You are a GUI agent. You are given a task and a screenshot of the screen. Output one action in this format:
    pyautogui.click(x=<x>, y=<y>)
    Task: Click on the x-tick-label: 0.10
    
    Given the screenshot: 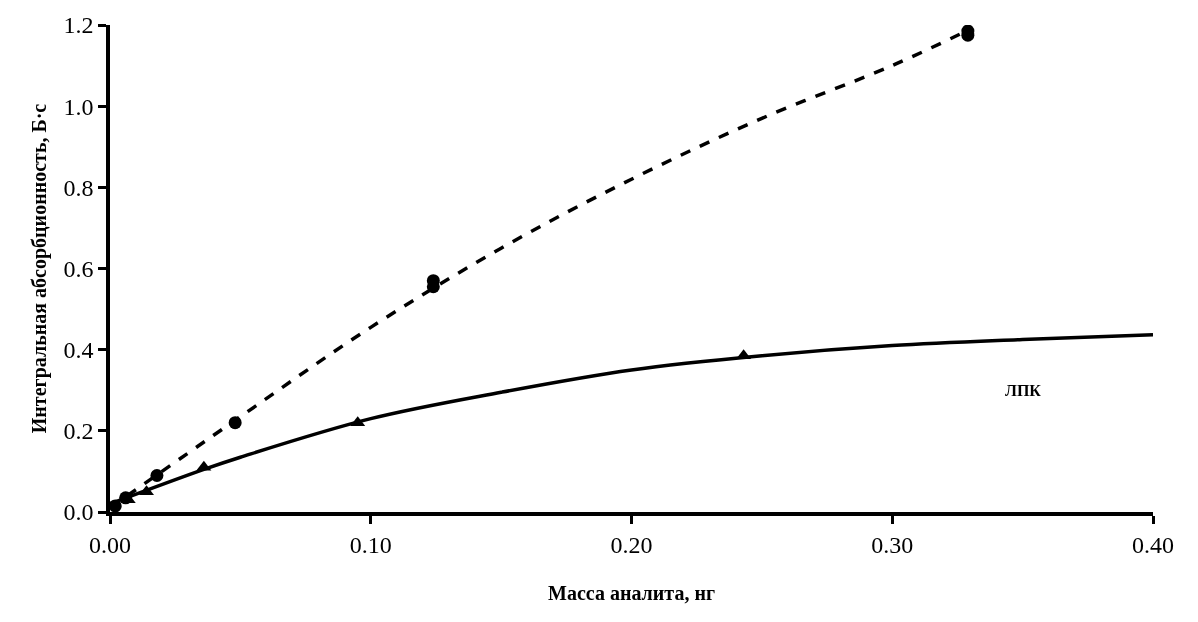 What is the action you would take?
    pyautogui.click(x=370, y=544)
    